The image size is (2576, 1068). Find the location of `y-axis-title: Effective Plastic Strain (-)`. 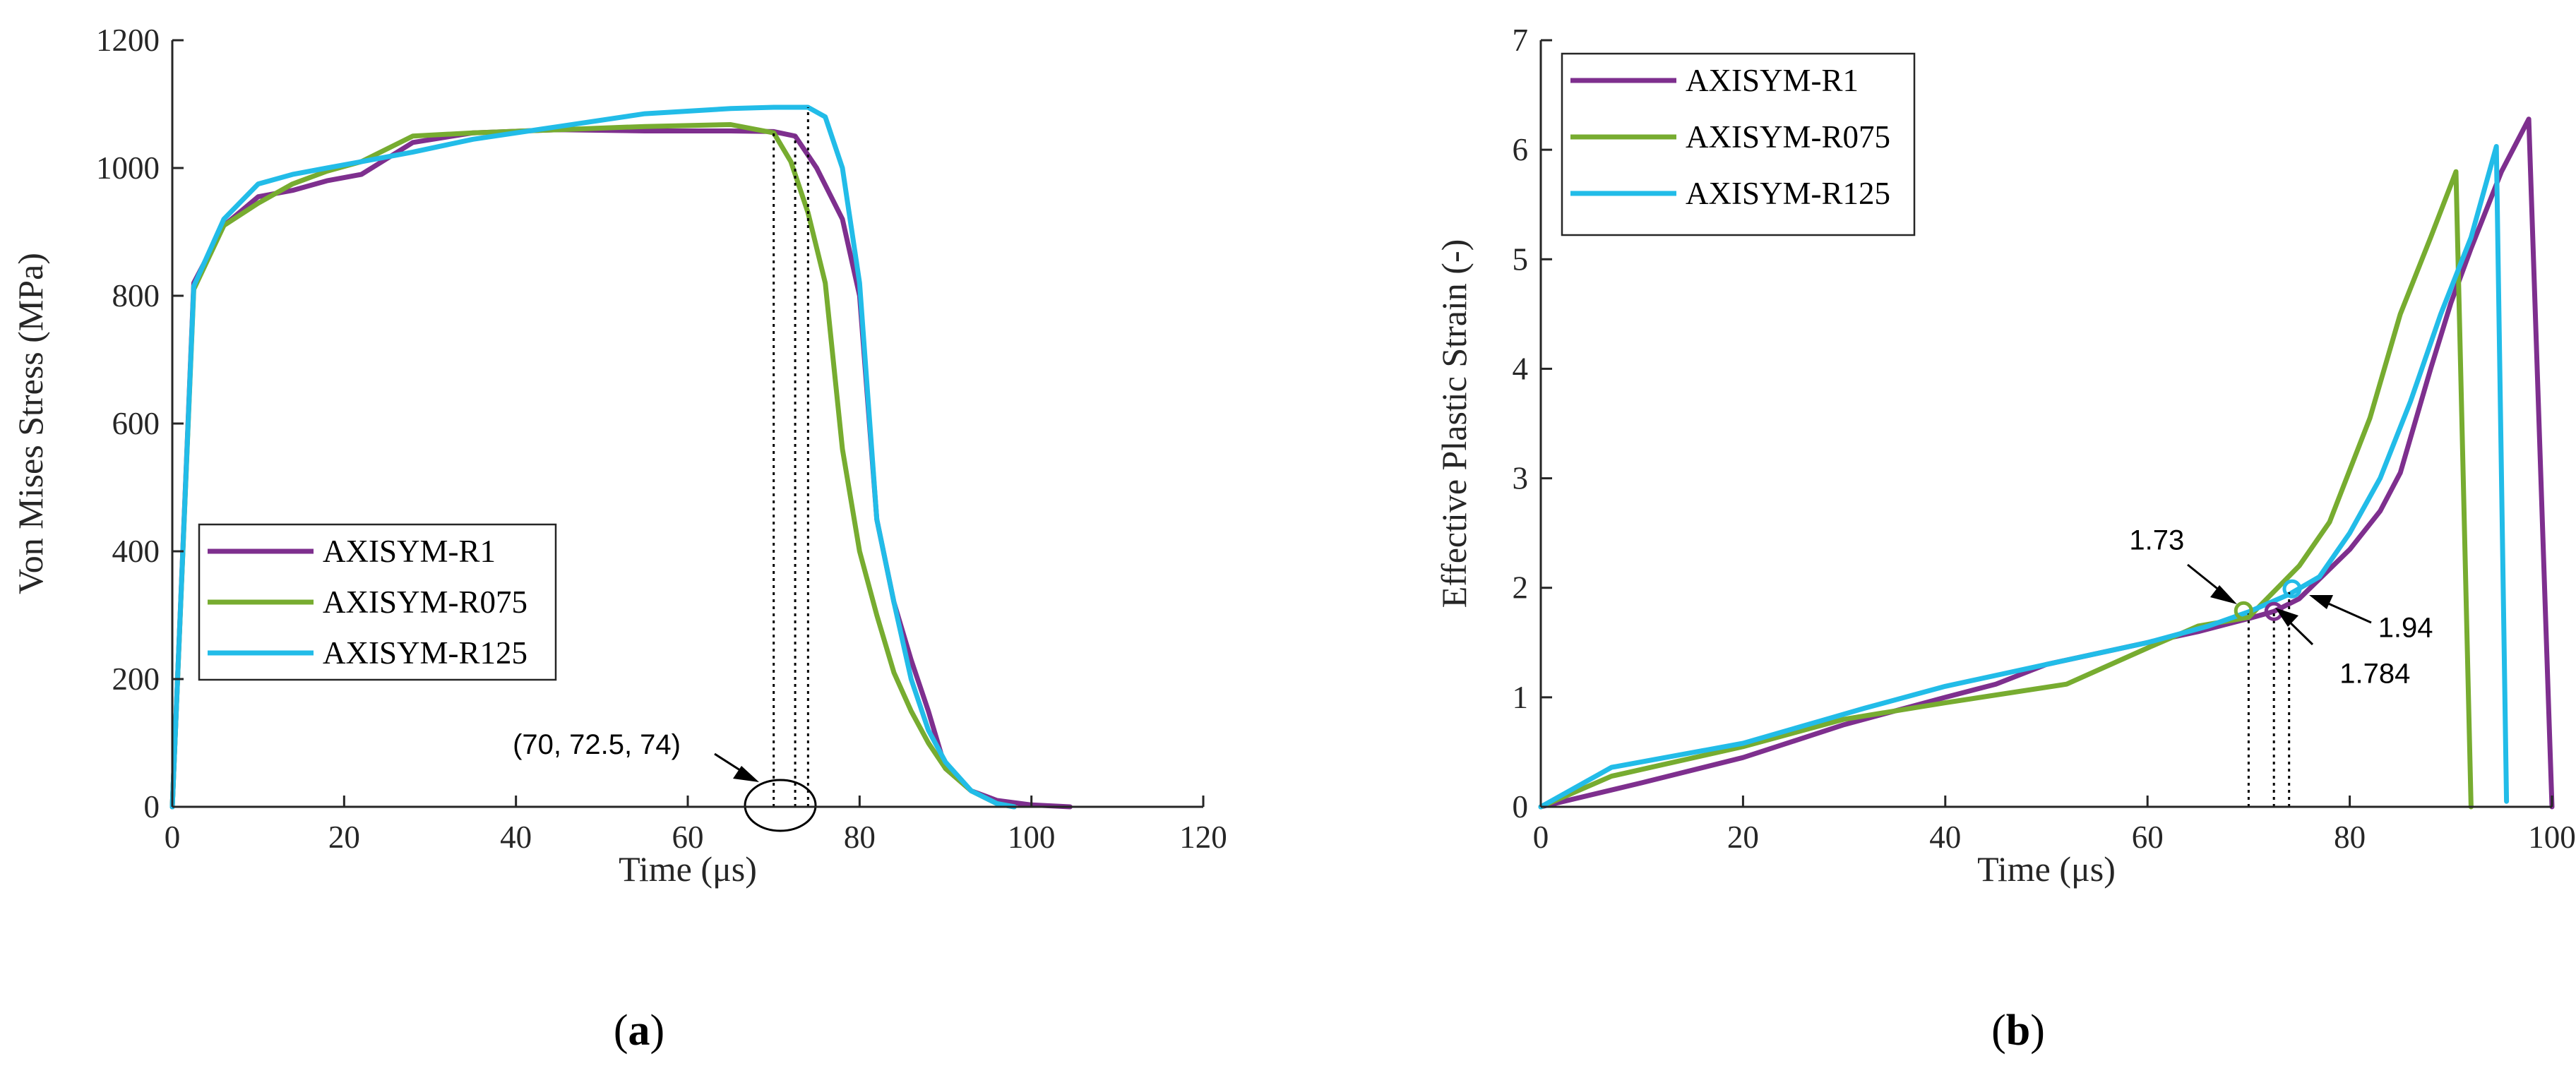

y-axis-title: Effective Plastic Strain (-) is located at coordinates (1454, 424).